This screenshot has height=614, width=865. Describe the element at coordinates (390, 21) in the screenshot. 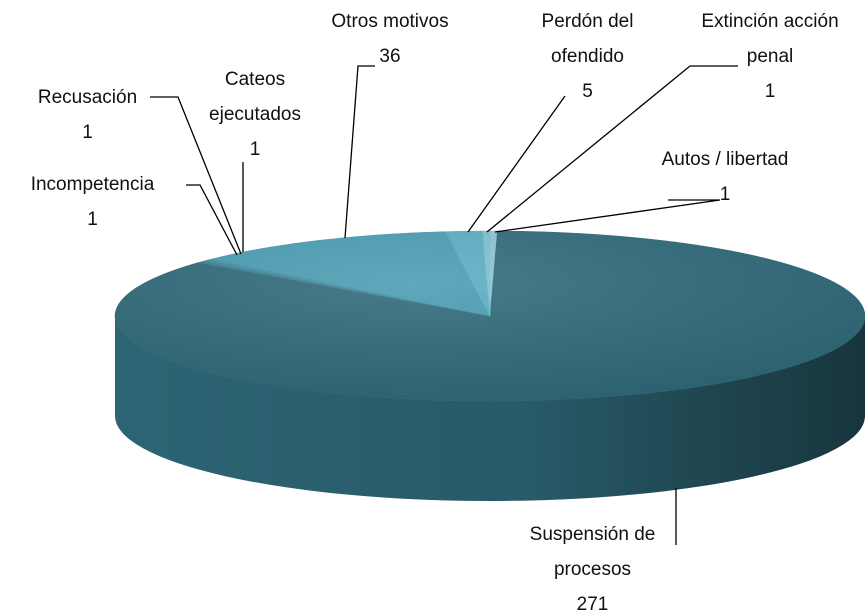

I see `category-label: Otros motivos` at that location.